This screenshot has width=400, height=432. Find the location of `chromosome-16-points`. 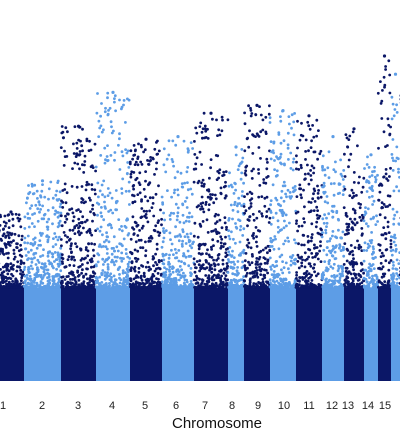

chromosome-16-points is located at coordinates (394, 226).